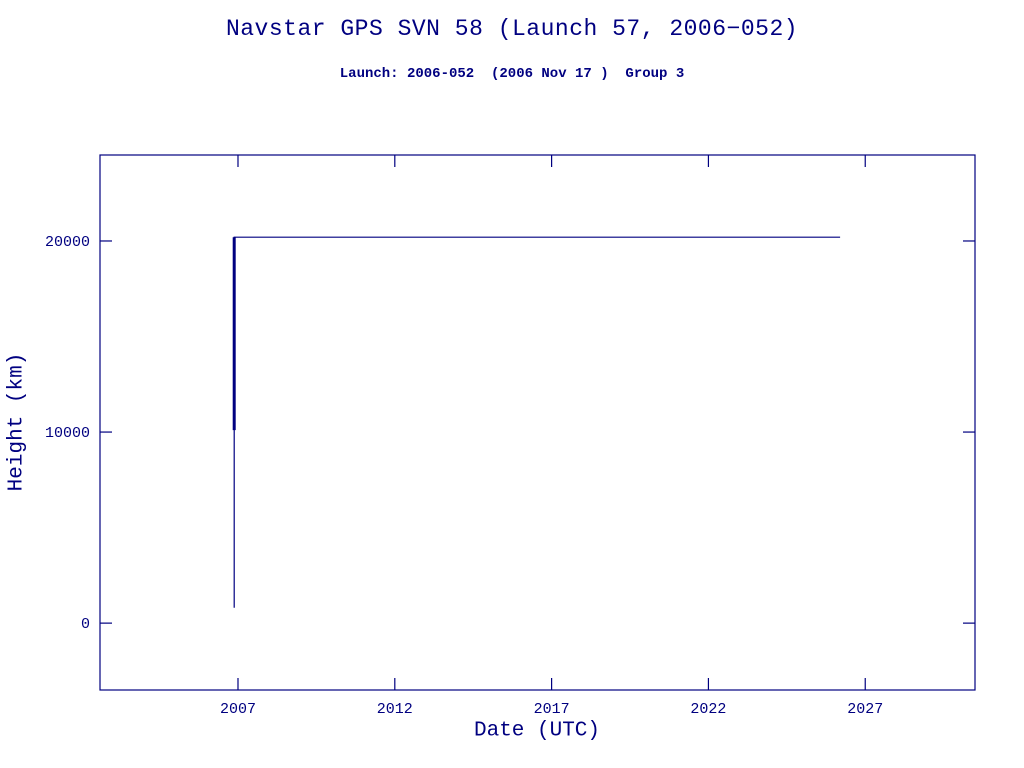 This screenshot has width=1024, height=768. Describe the element at coordinates (537, 731) in the screenshot. I see `x-axis-label: Date (UTC)` at that location.